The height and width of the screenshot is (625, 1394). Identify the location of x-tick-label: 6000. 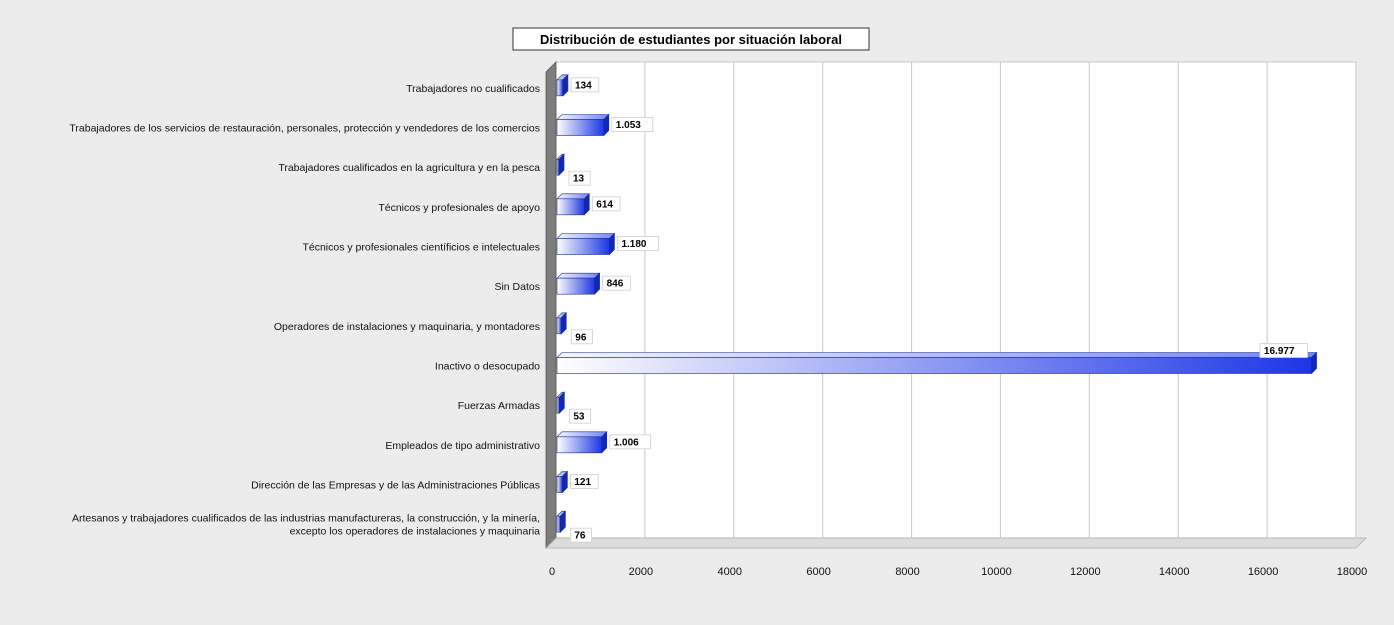
(818, 572).